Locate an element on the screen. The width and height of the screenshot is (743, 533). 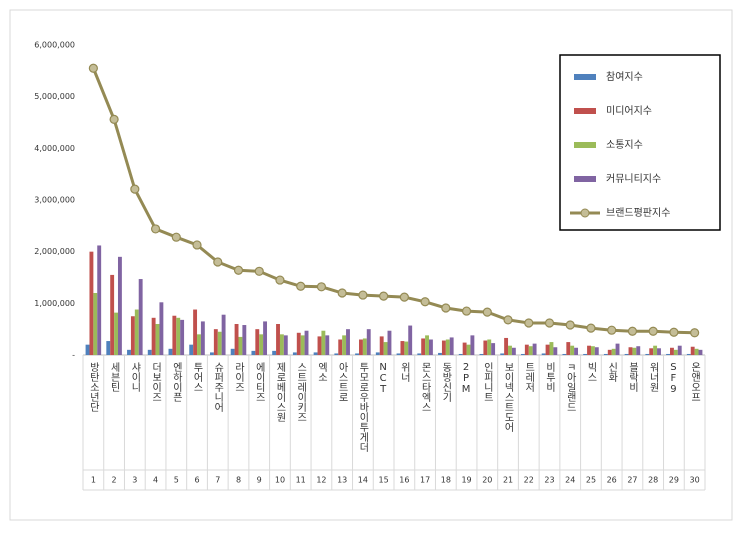
y-tick-label: 5,000,000 is located at coordinates (54, 96).